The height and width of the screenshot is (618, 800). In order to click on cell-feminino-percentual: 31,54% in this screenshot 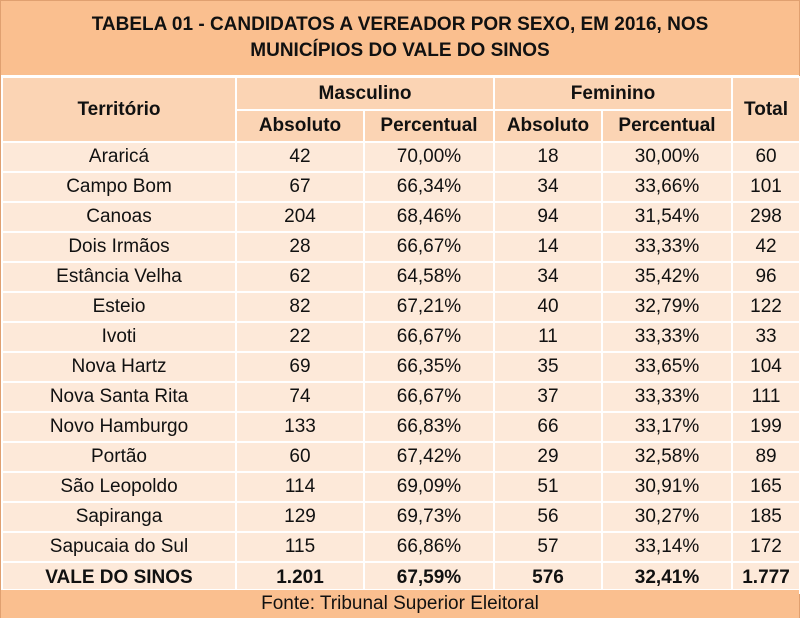, I will do `click(667, 217)`.